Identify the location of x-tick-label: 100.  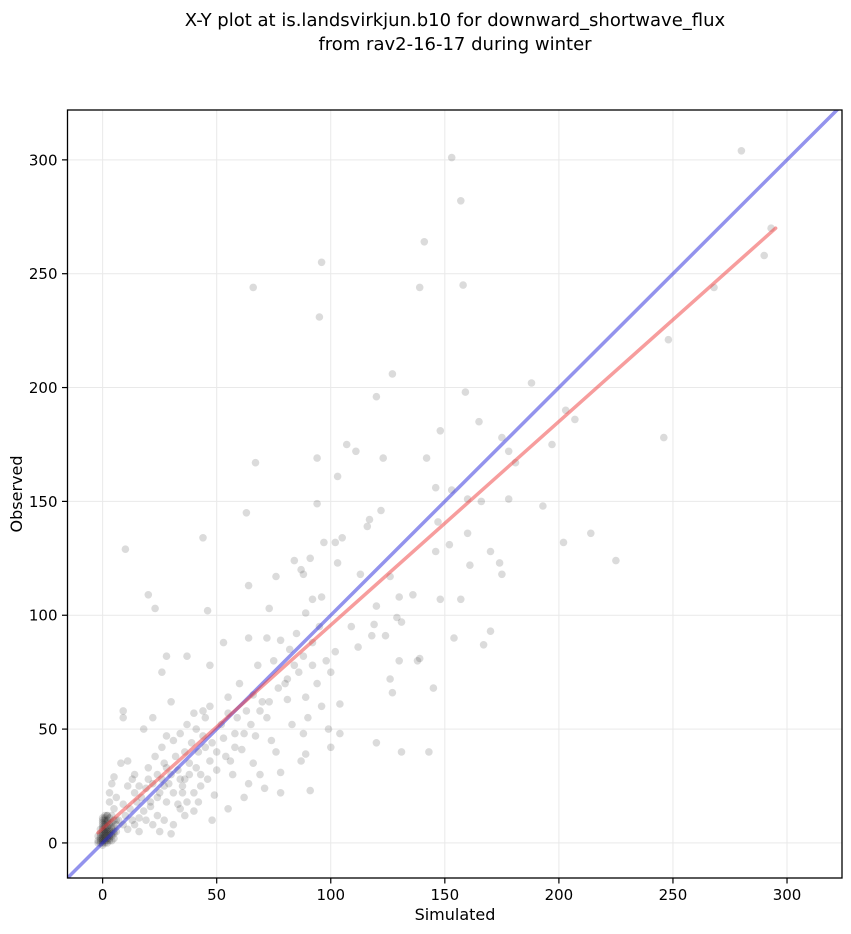
(330, 895).